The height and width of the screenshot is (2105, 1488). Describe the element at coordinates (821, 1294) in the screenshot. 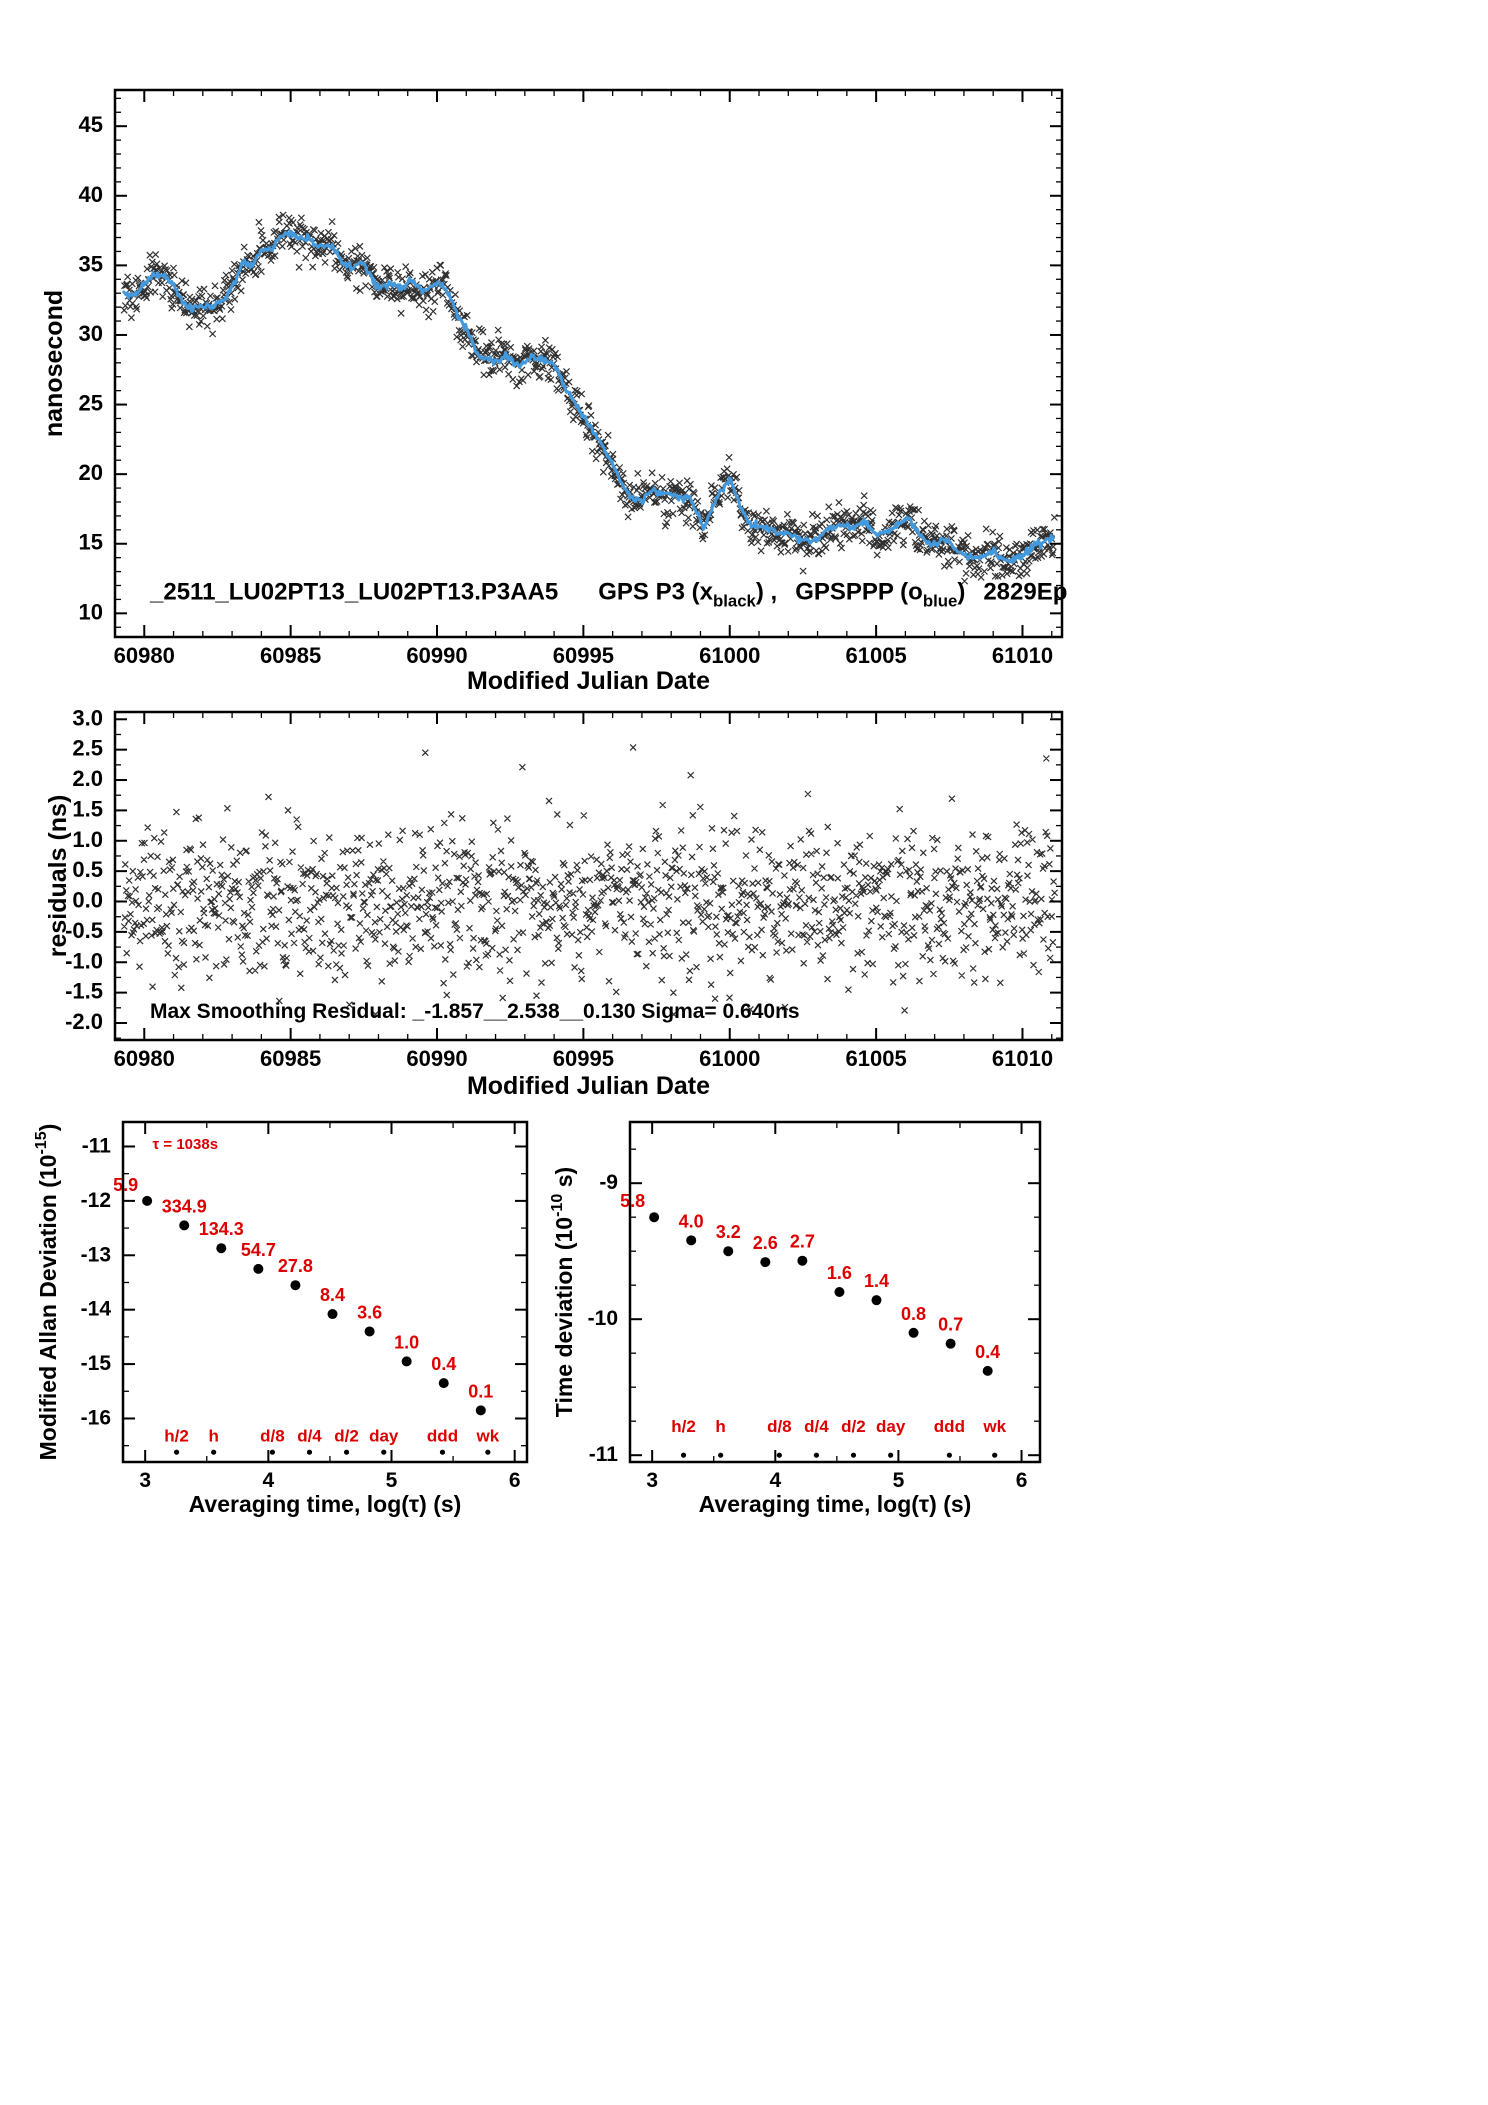

I see `tdev-points` at that location.